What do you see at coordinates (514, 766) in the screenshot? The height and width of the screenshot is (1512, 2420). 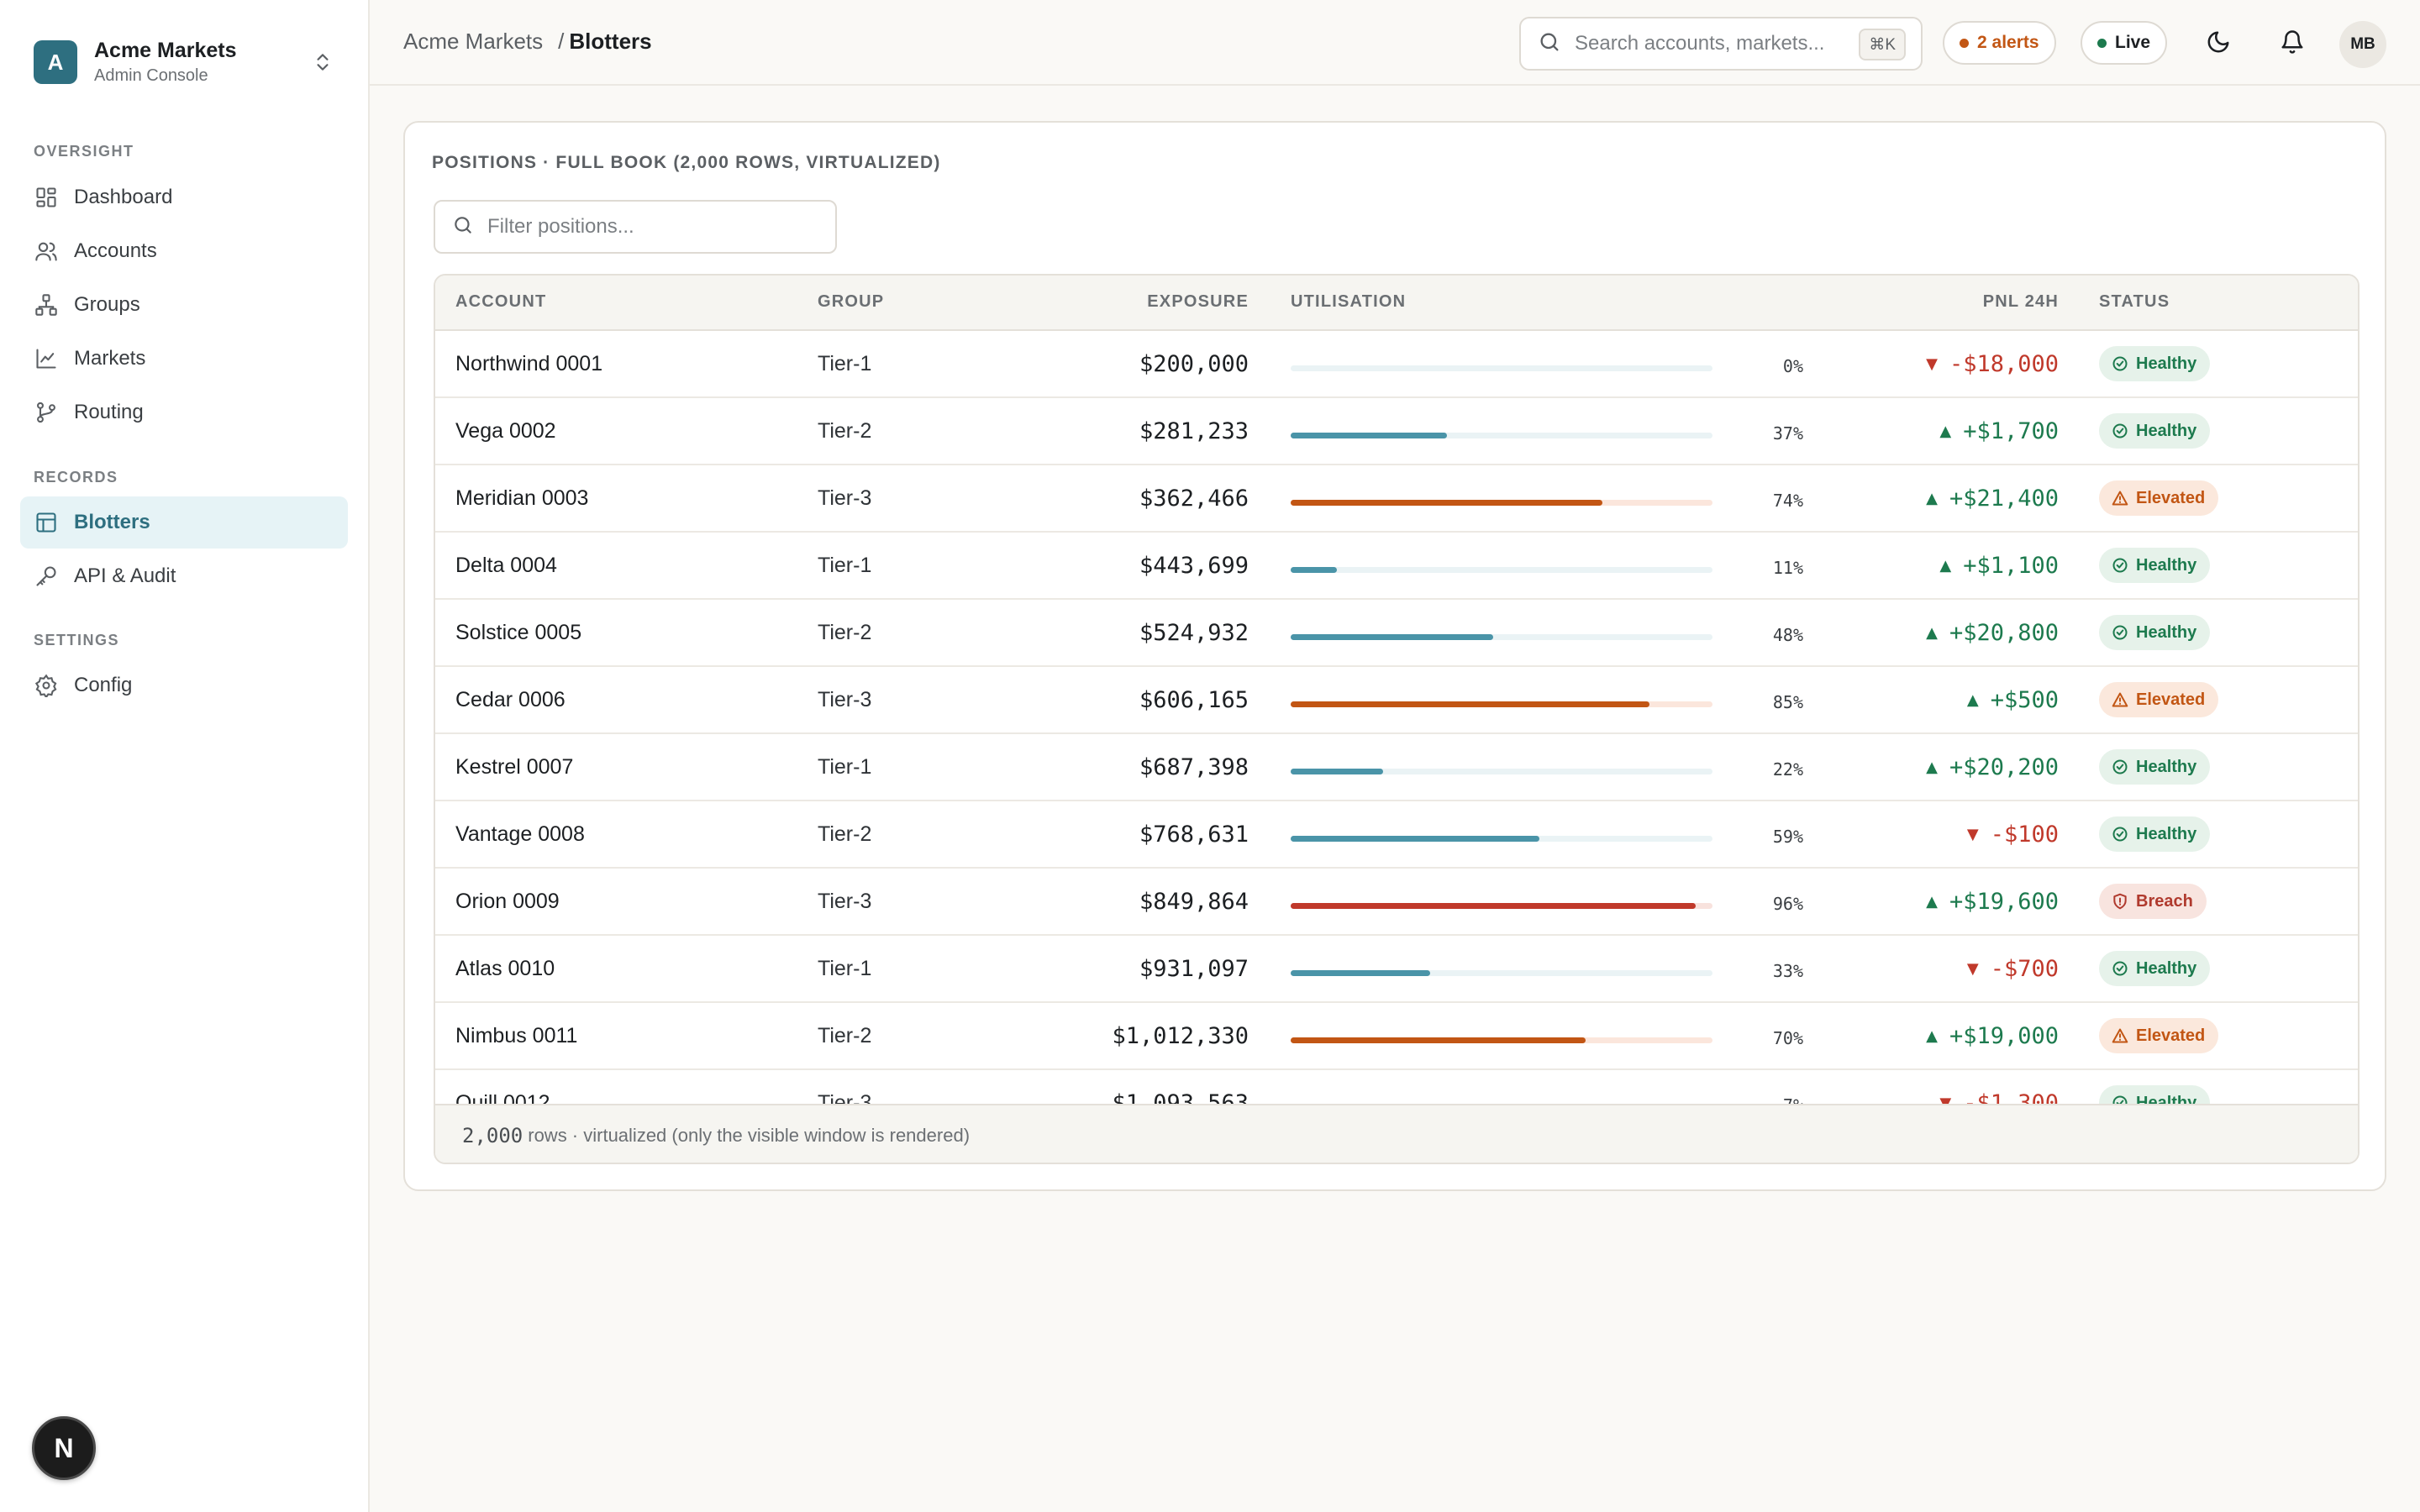 I see `account-cell: Kestrel 0007` at bounding box center [514, 766].